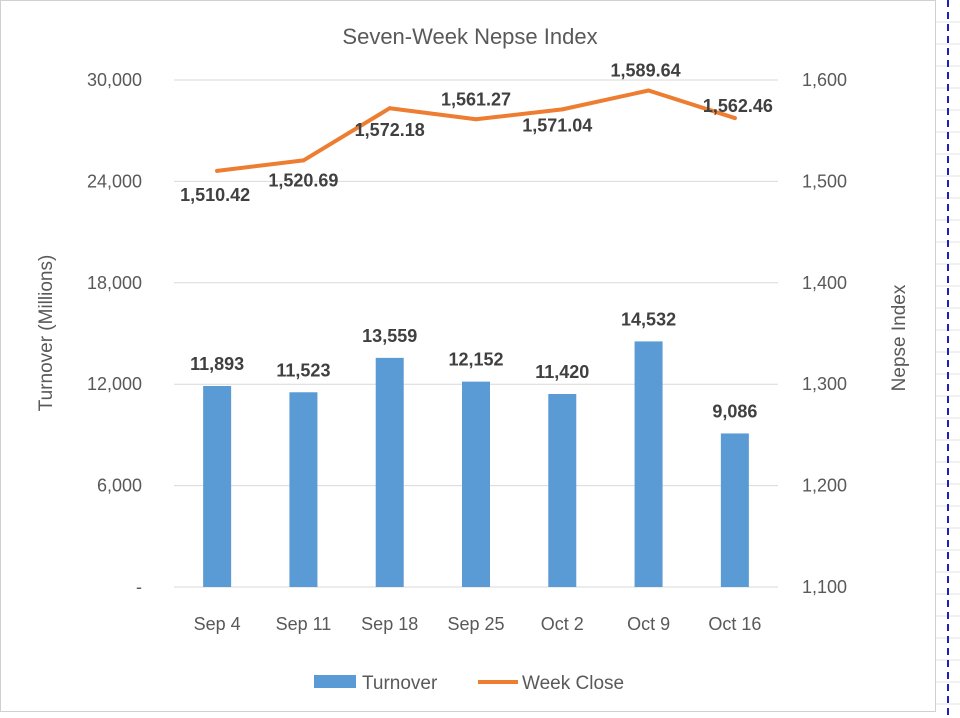 The image size is (960, 718). What do you see at coordinates (390, 130) in the screenshot?
I see `week-close-value-label: 1,572.18` at bounding box center [390, 130].